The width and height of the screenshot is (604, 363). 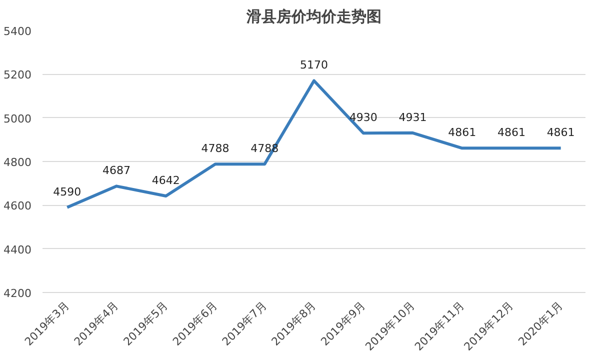 What do you see at coordinates (166, 180) in the screenshot?
I see `data-label: 4642` at bounding box center [166, 180].